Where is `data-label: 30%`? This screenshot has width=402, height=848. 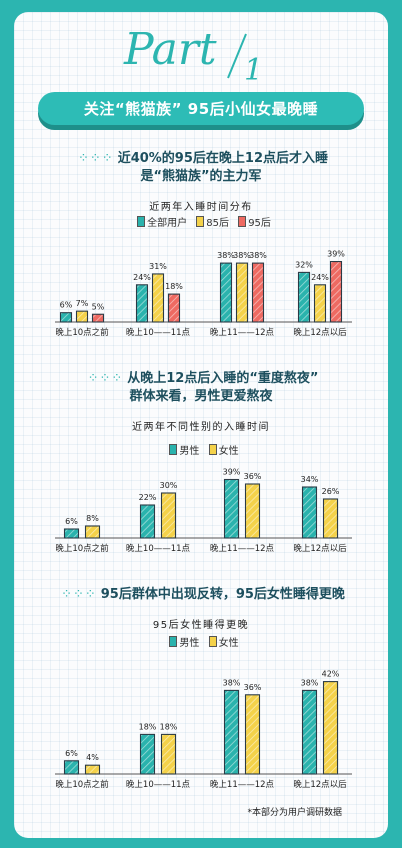
data-label: 30% is located at coordinates (169, 485).